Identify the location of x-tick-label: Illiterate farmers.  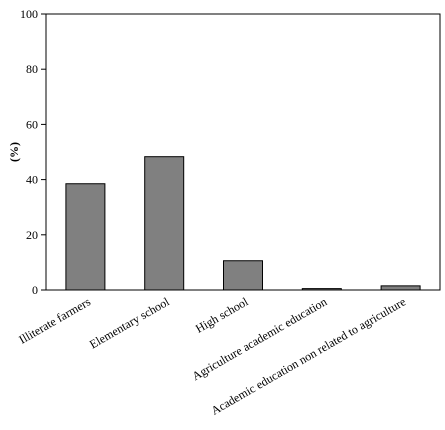
(54, 320).